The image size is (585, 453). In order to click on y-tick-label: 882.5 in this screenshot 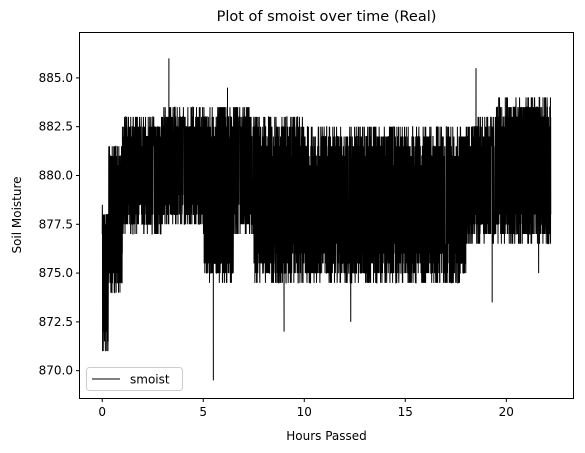, I will do `click(56, 127)`.